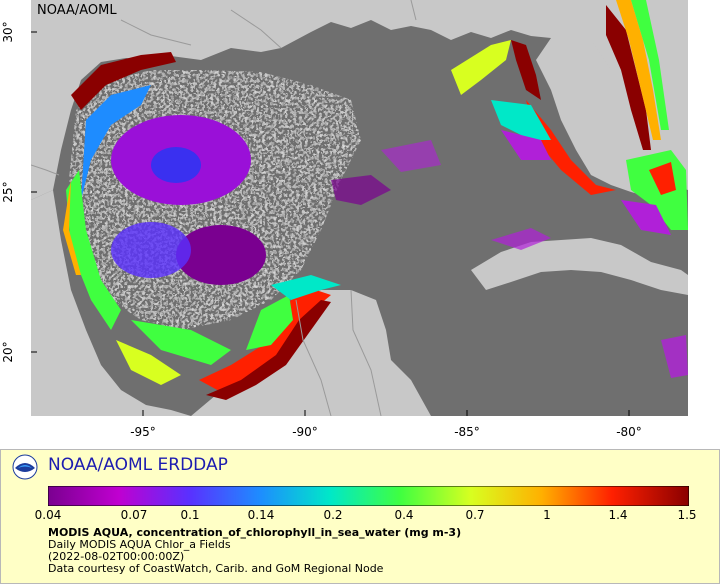  I want to click on x-tick-label: -80°, so click(629, 432).